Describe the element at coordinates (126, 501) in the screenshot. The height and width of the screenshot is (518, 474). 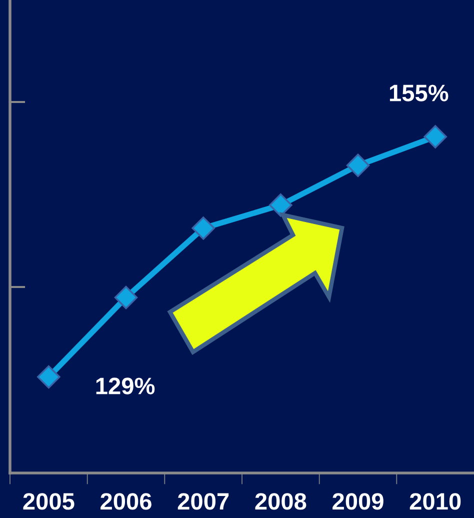
I see `x-tick-label: 2006` at that location.